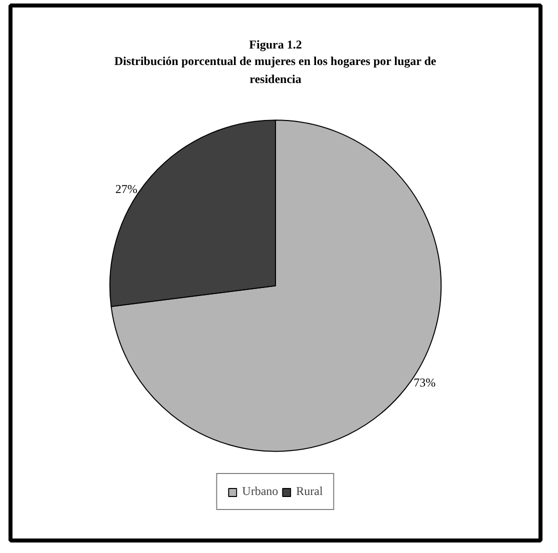 The width and height of the screenshot is (558, 553). I want to click on chart-title: Figura 1.2, so click(275, 44).